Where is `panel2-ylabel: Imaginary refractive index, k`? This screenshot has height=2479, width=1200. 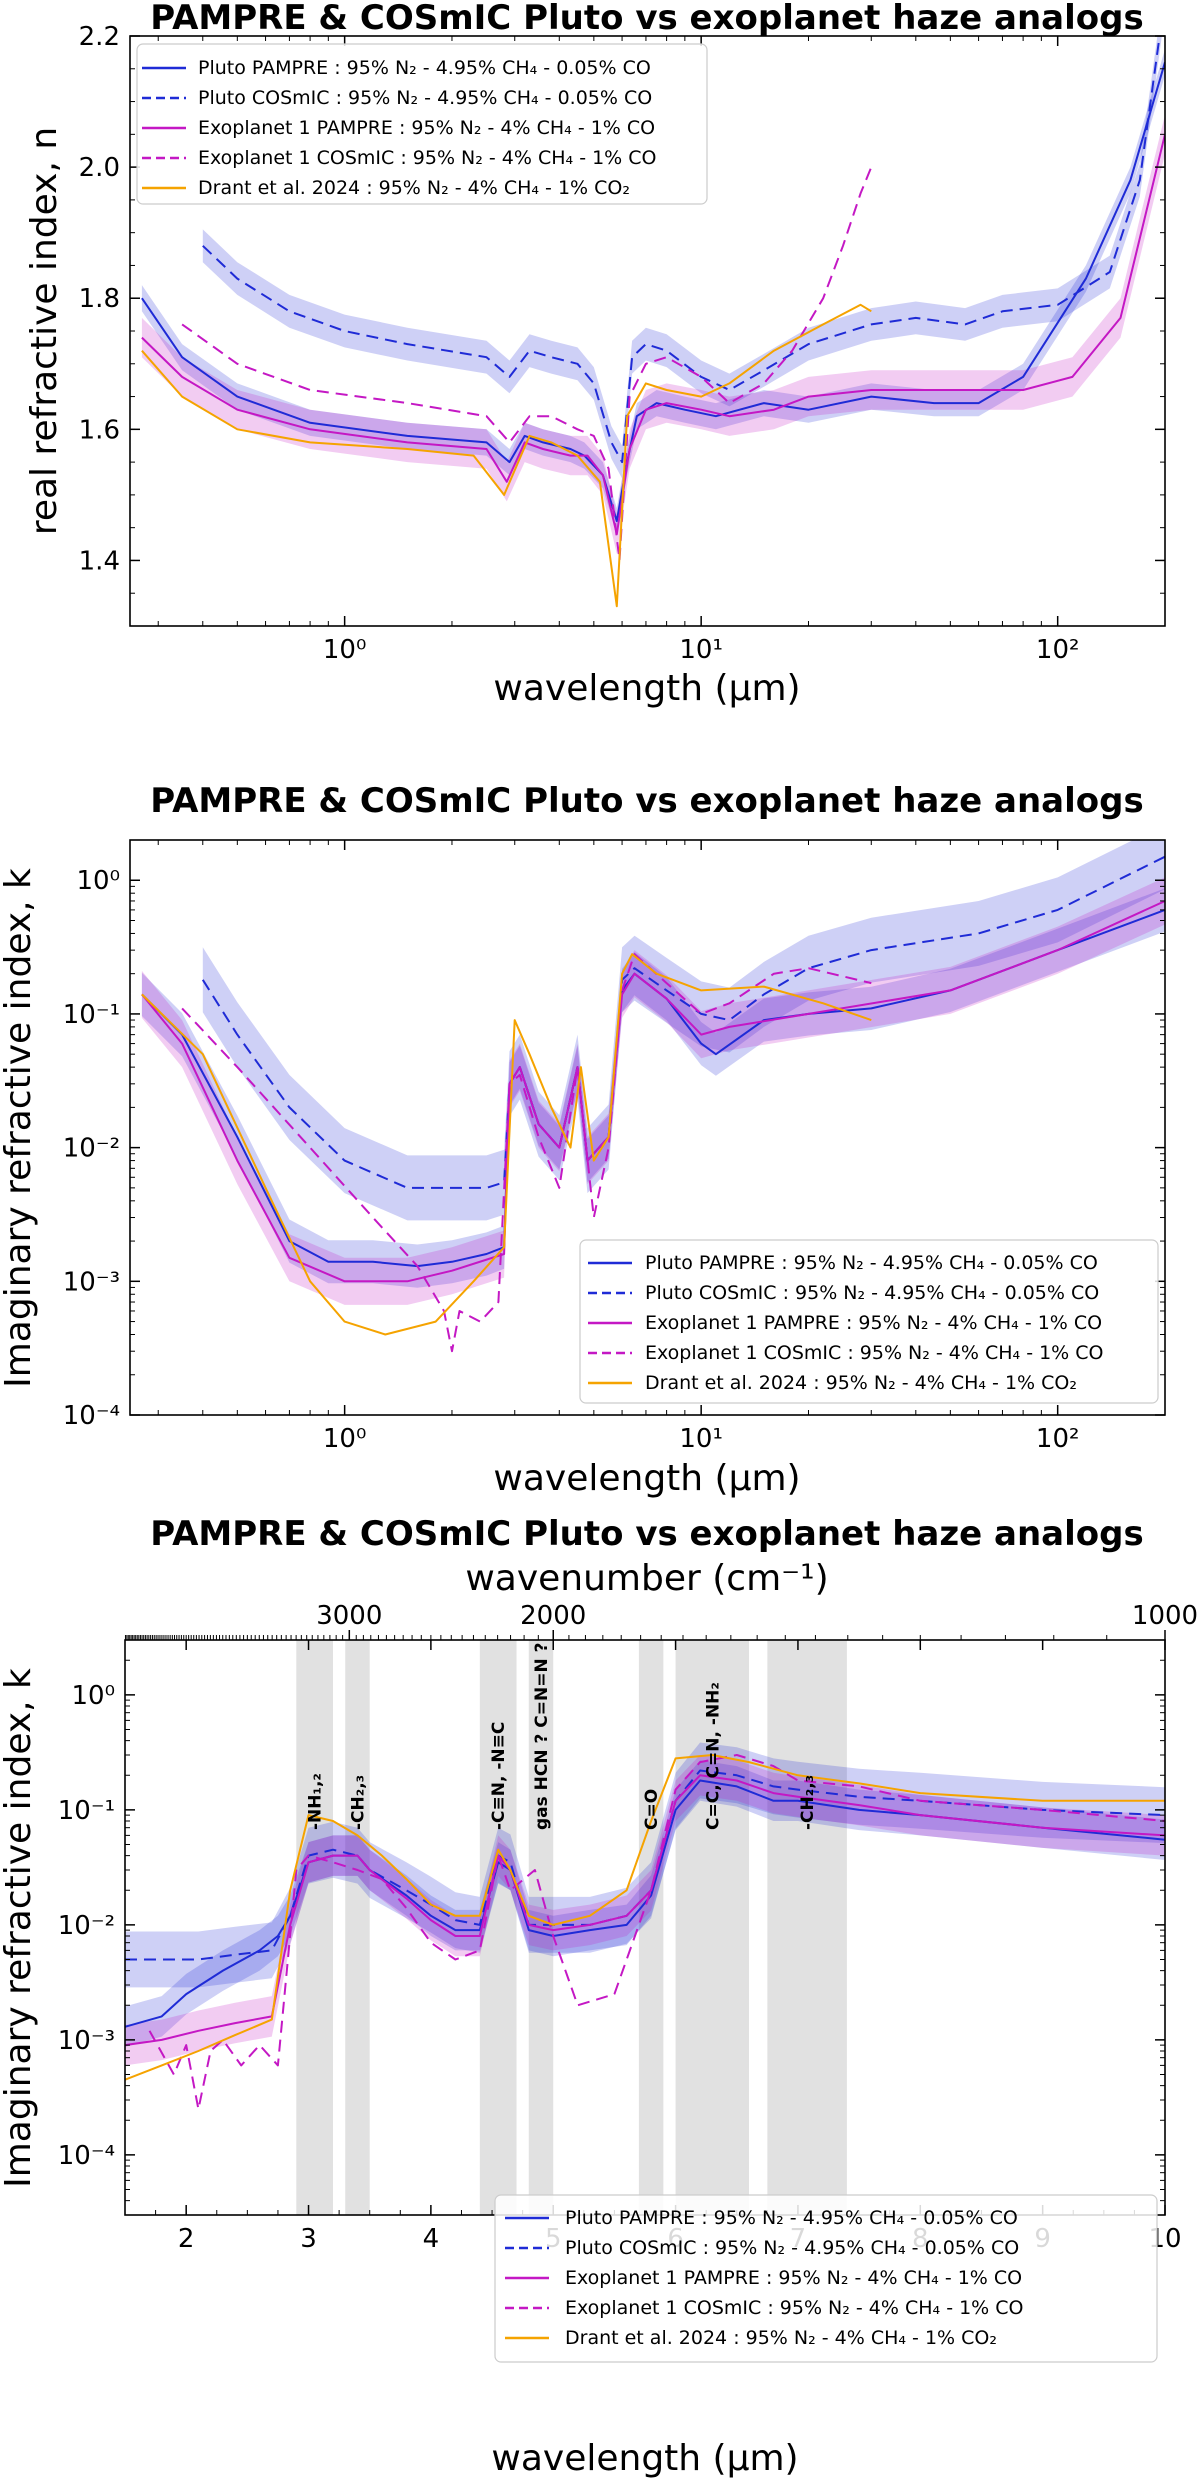
panel2-ylabel: Imaginary refractive index, k is located at coordinates (19, 1128).